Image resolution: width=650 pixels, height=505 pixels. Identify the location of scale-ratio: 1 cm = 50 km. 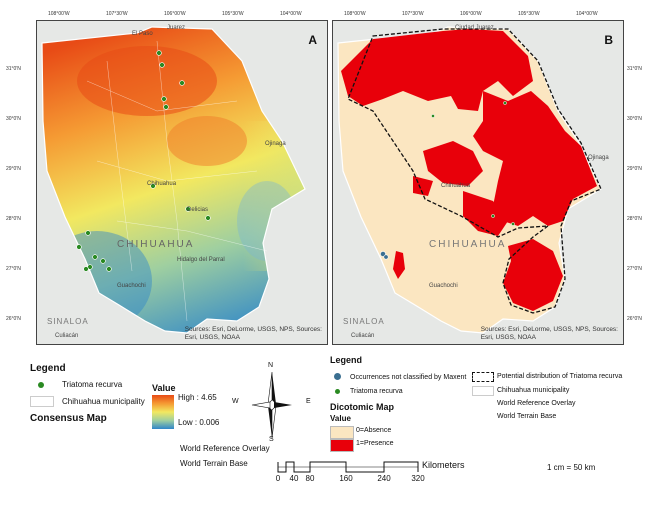
(571, 467).